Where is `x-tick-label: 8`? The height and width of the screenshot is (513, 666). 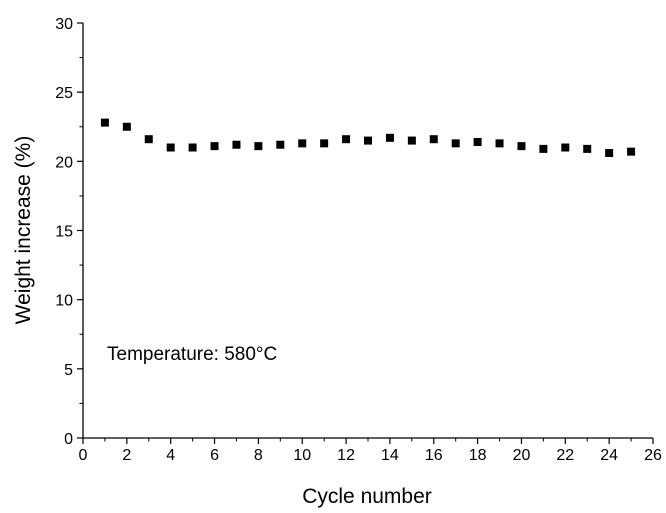
x-tick-label: 8 is located at coordinates (258, 455).